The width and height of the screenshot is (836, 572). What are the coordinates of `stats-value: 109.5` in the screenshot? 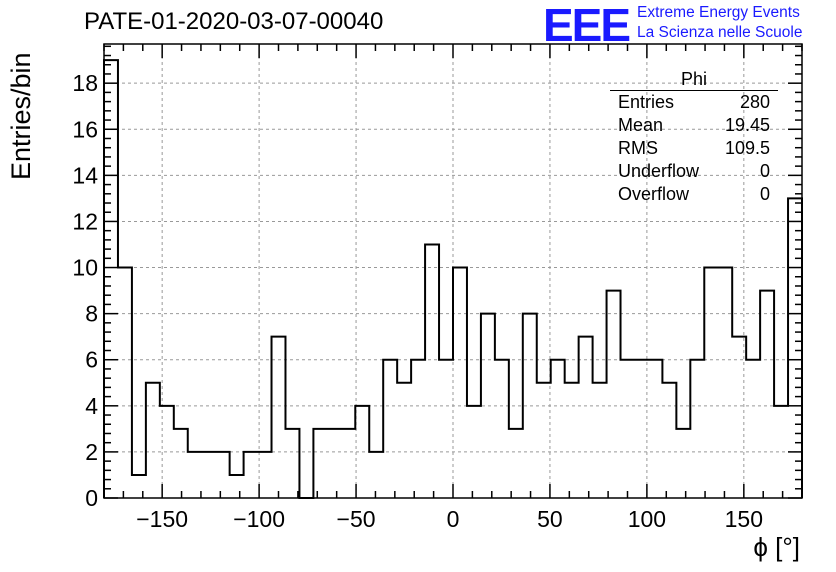 It's located at (747, 148).